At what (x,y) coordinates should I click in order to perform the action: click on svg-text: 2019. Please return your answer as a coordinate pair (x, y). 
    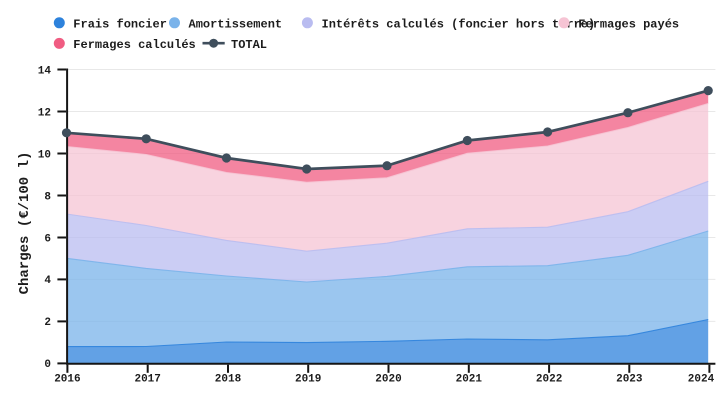
    Looking at the image, I should click on (308, 380).